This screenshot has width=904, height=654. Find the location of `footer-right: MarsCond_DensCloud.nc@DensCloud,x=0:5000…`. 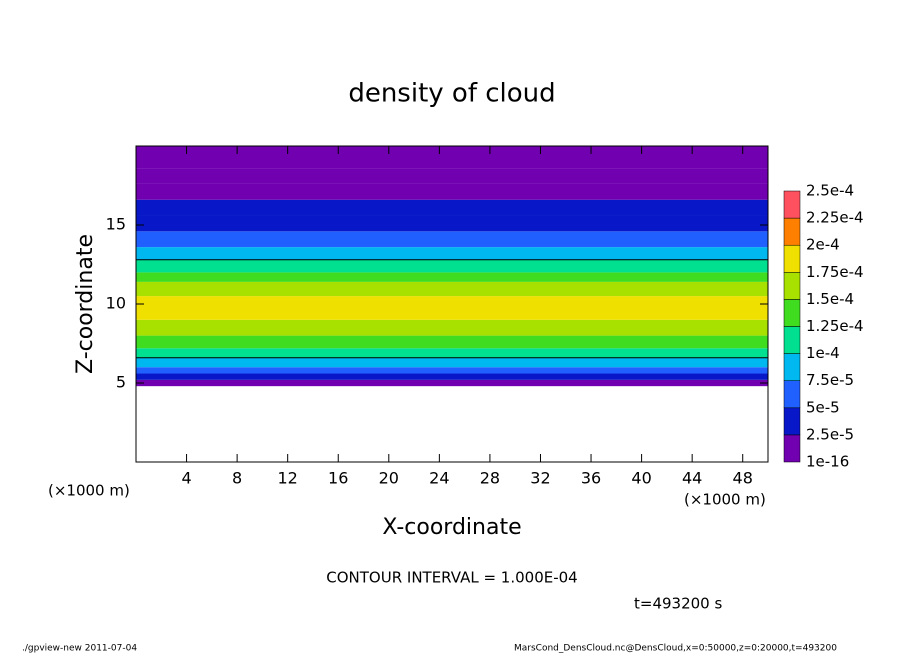

footer-right: MarsCond_DensCloud.nc@DensCloud,x=0:5000… is located at coordinates (675, 649).